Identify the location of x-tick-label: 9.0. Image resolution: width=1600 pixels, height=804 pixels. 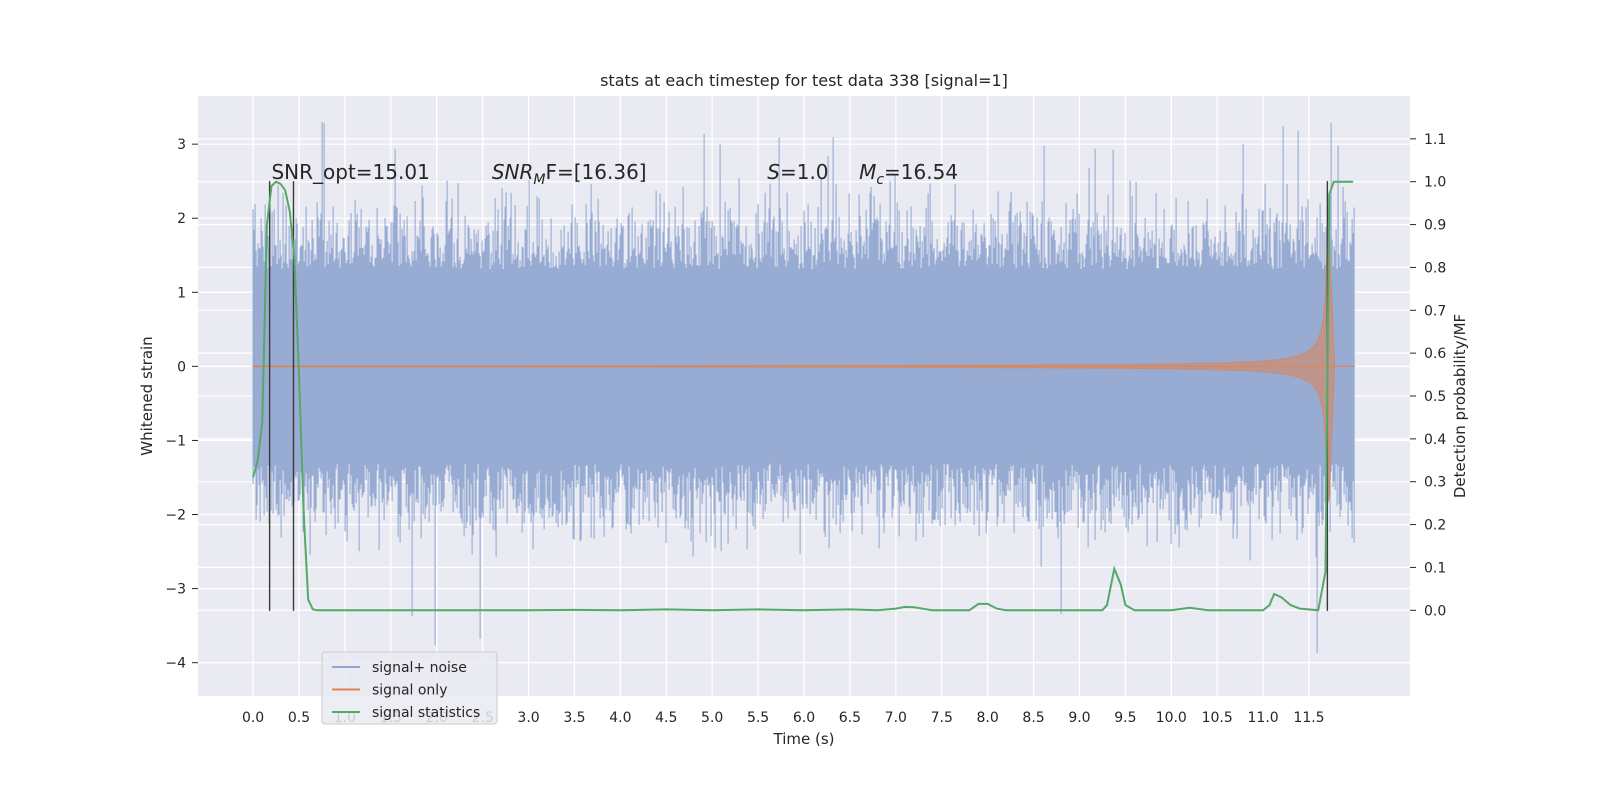
(1079, 718).